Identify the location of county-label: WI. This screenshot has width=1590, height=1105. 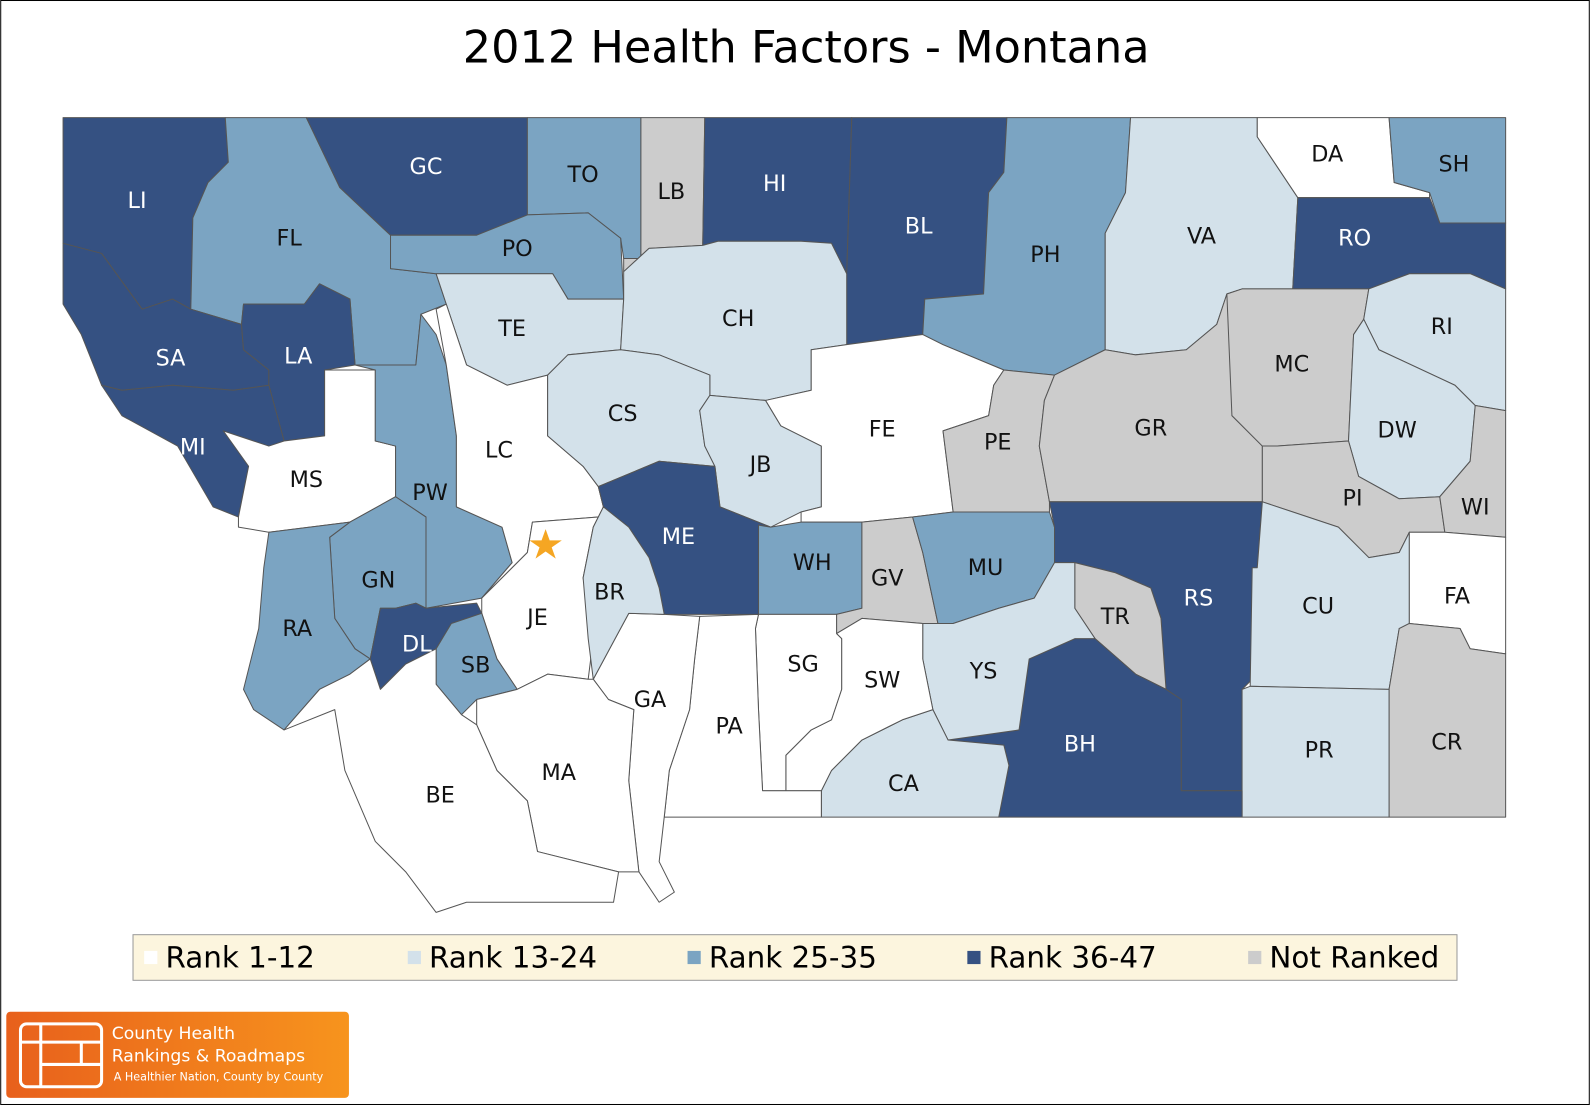
(1475, 507).